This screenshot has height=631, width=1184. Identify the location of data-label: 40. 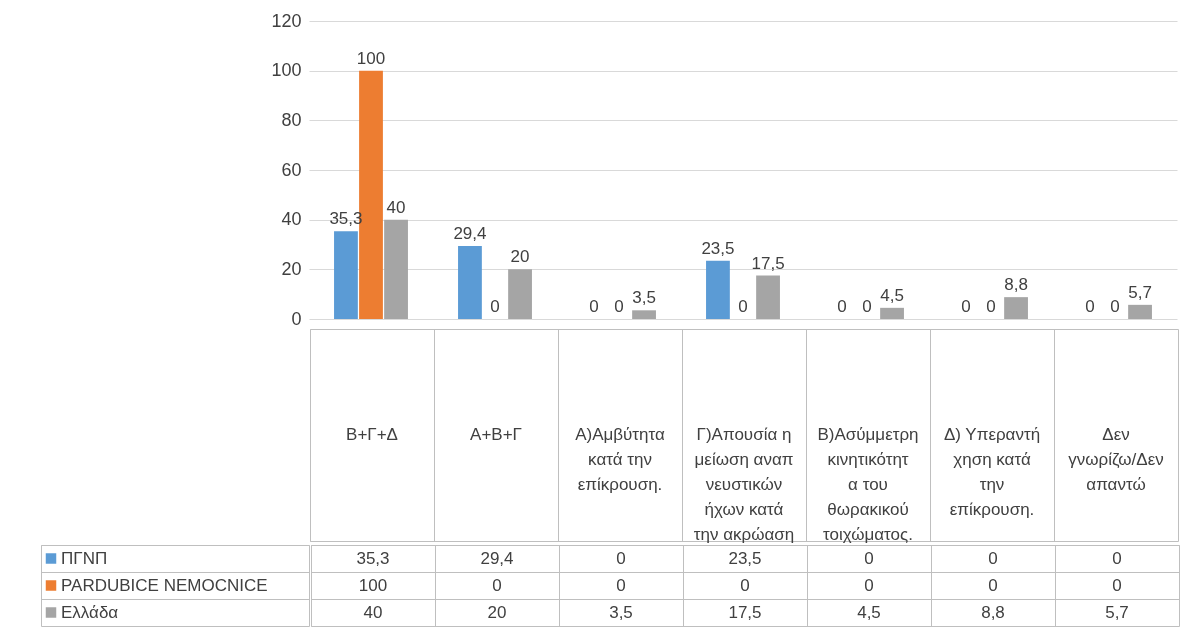
(373, 612).